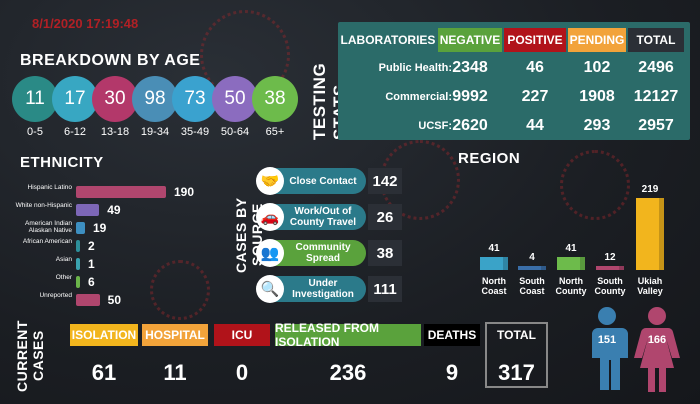 The width and height of the screenshot is (700, 404). What do you see at coordinates (610, 348) in the screenshot?
I see `male-figure-icon` at bounding box center [610, 348].